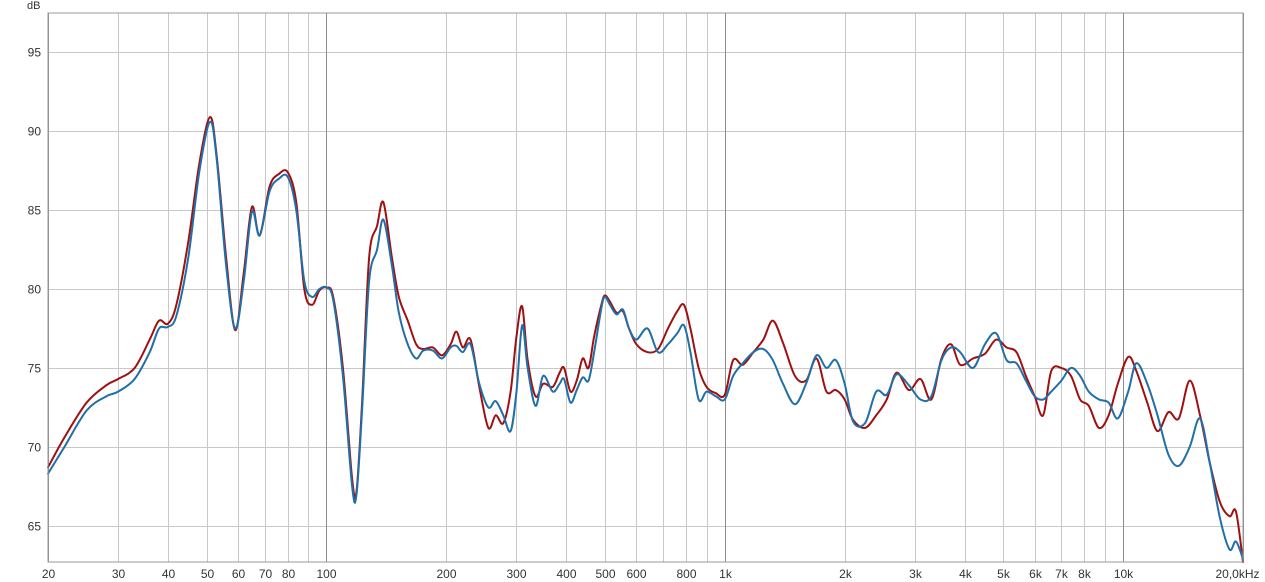 The height and width of the screenshot is (582, 1265). I want to click on x-tick-label-3000: 3k, so click(916, 574).